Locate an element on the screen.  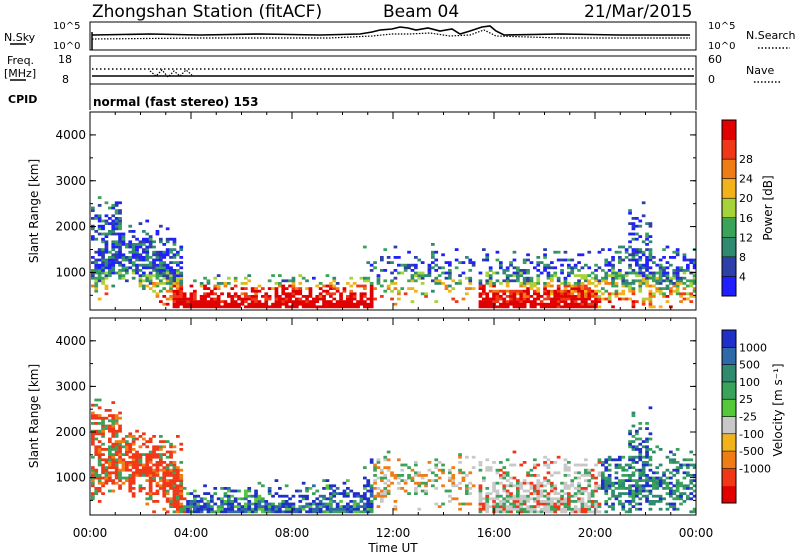
x-tick-label: 08:00 is located at coordinates (292, 533).